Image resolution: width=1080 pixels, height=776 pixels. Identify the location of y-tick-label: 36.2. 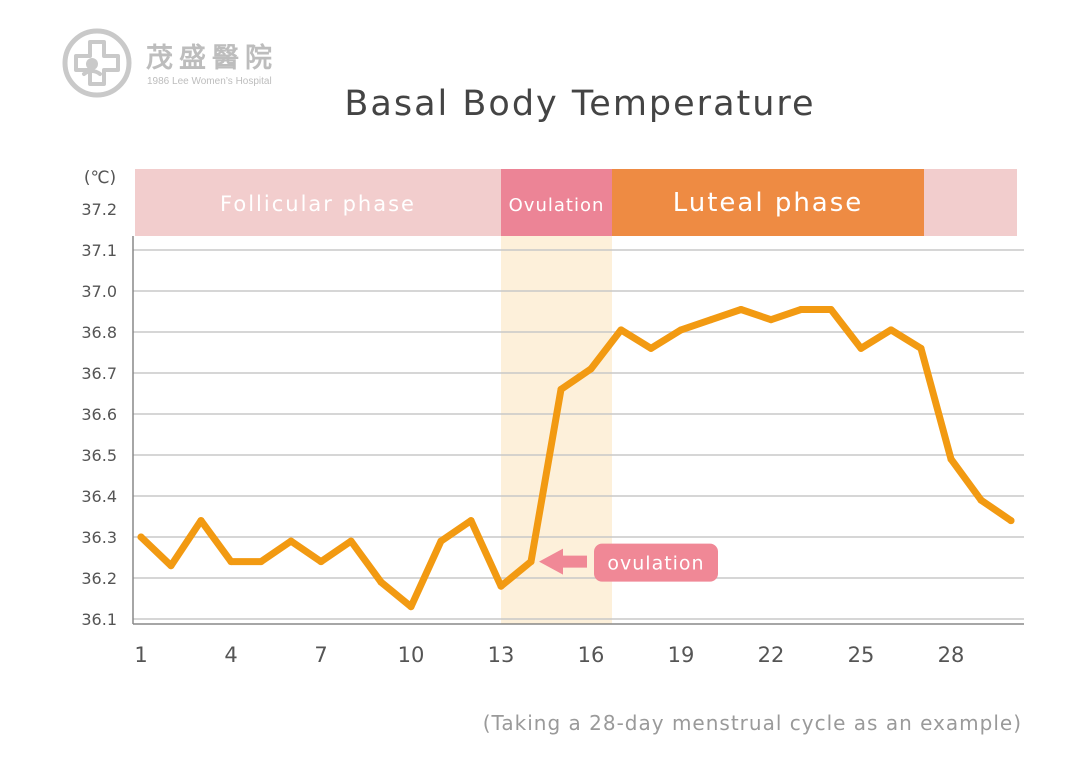
(99, 578).